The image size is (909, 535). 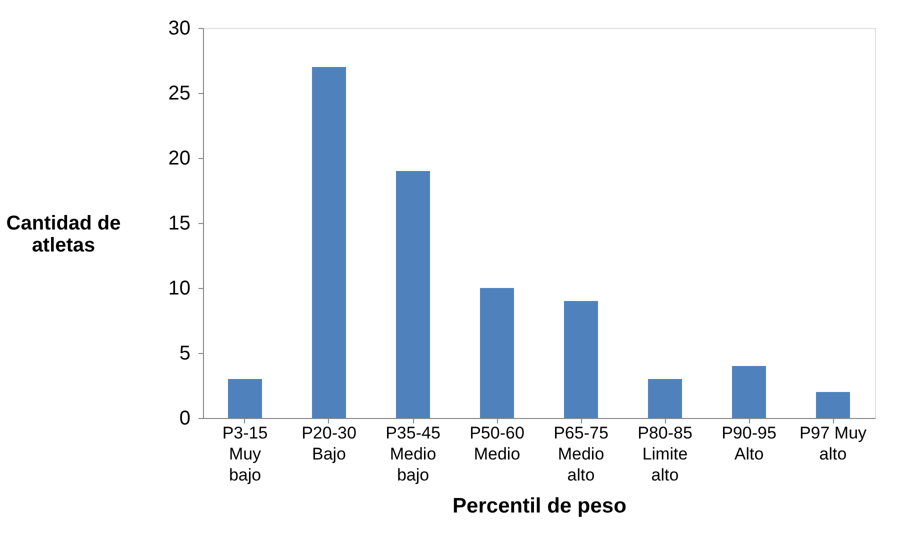 I want to click on y-axis-title: Cantidad de atletas, so click(x=63, y=234).